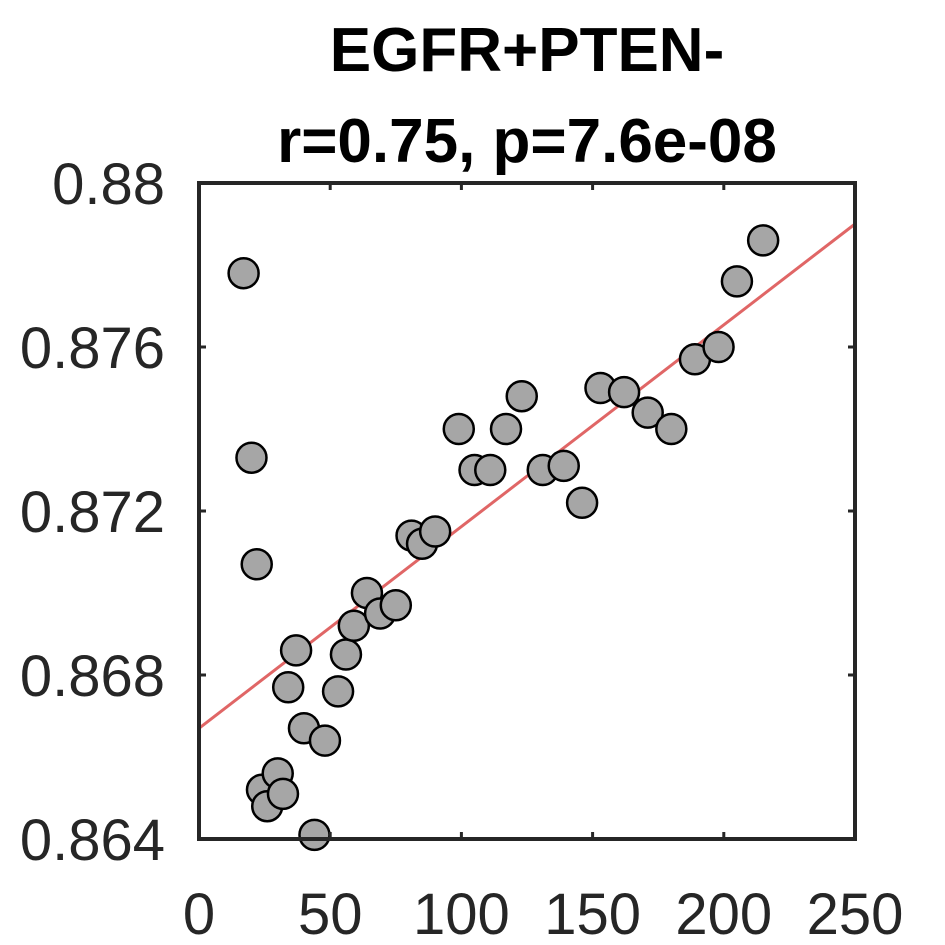 The height and width of the screenshot is (945, 945). Describe the element at coordinates (92, 840) in the screenshot. I see `y-tick-label: 0.864` at that location.